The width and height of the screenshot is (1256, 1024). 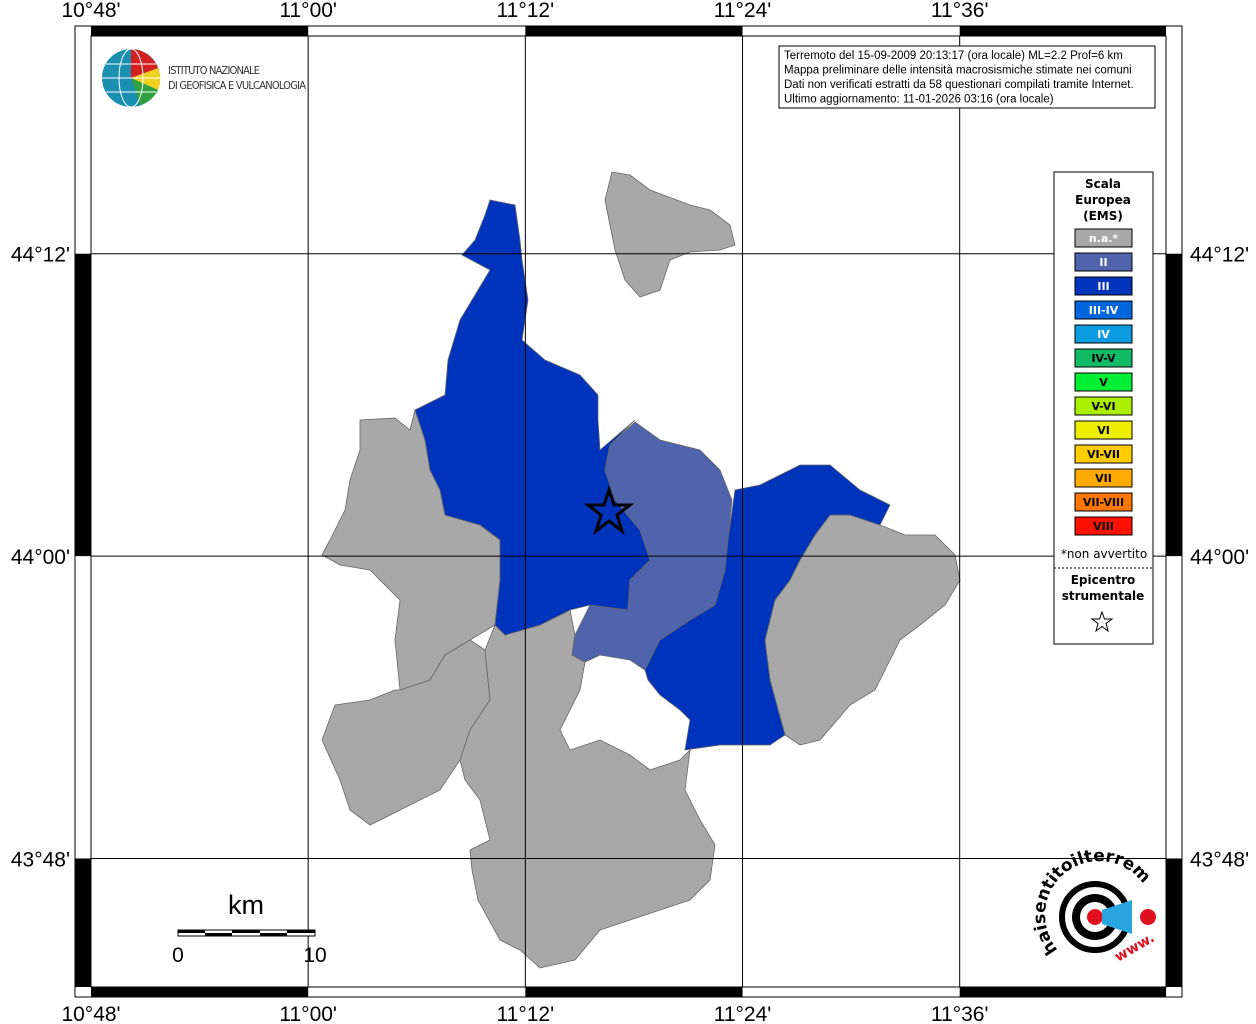 What do you see at coordinates (1103, 200) in the screenshot?
I see `legend-title: Europea` at bounding box center [1103, 200].